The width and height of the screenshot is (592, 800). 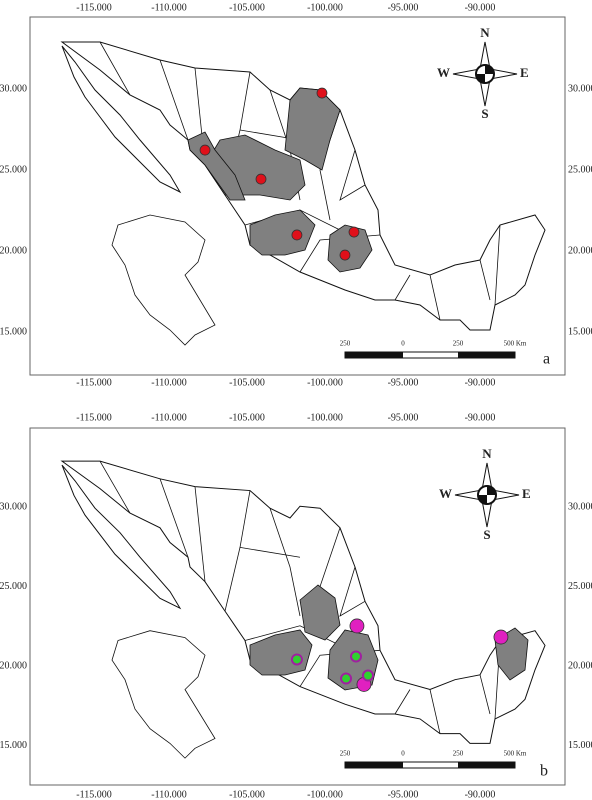 What do you see at coordinates (544, 771) in the screenshot?
I see `panel-label: b` at bounding box center [544, 771].